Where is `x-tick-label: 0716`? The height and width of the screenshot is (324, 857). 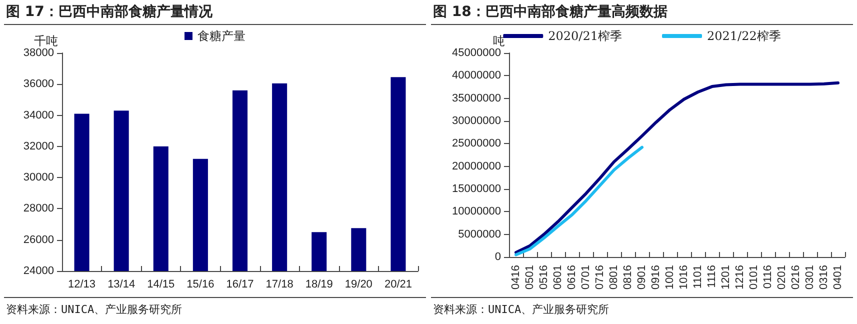
x-tick-label: 0716 is located at coordinates (600, 277).